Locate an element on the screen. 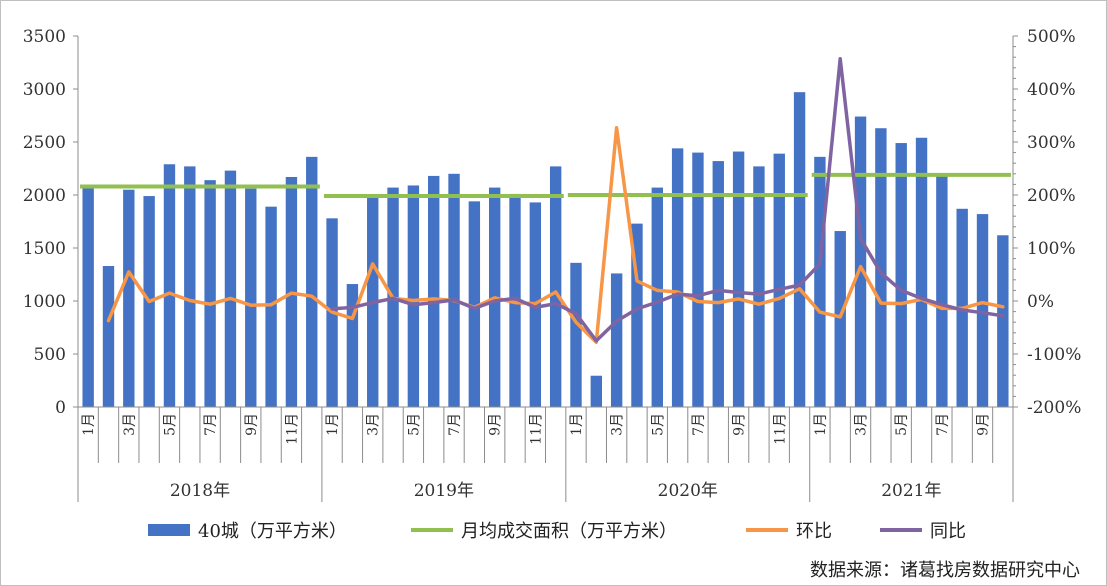 The width and height of the screenshot is (1107, 586). right-axis-label: 0% is located at coordinates (1040, 302).